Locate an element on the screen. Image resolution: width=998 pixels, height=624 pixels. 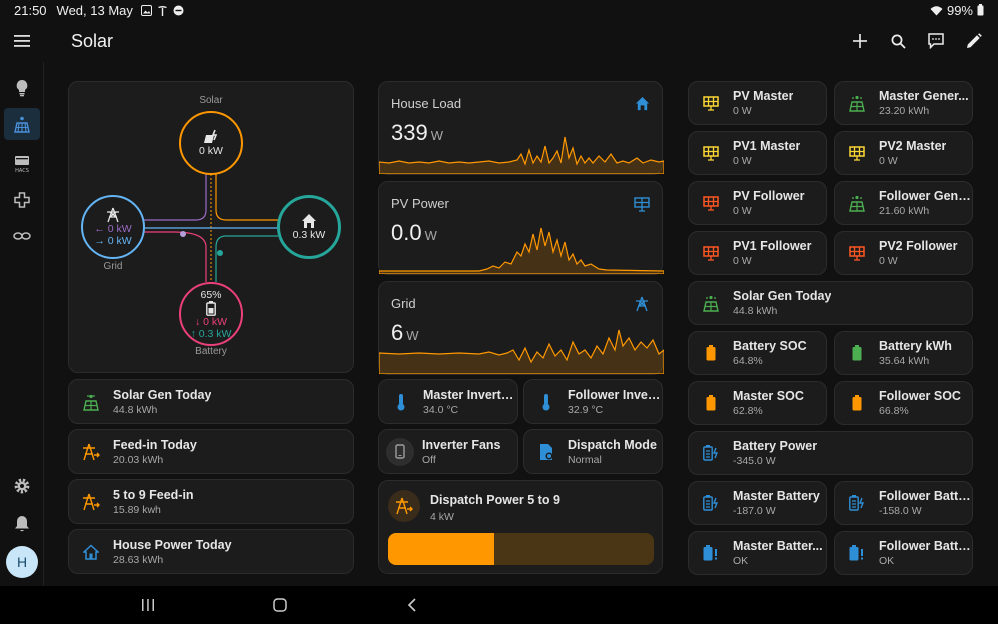
battery-out-value: 0.3 kW is located at coordinates (215, 333).